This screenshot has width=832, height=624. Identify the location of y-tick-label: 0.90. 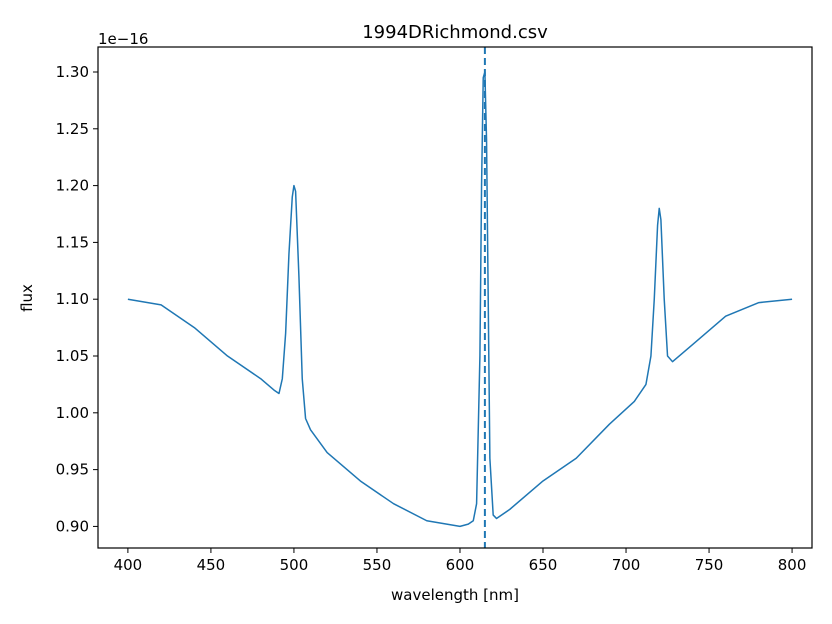
(72, 526).